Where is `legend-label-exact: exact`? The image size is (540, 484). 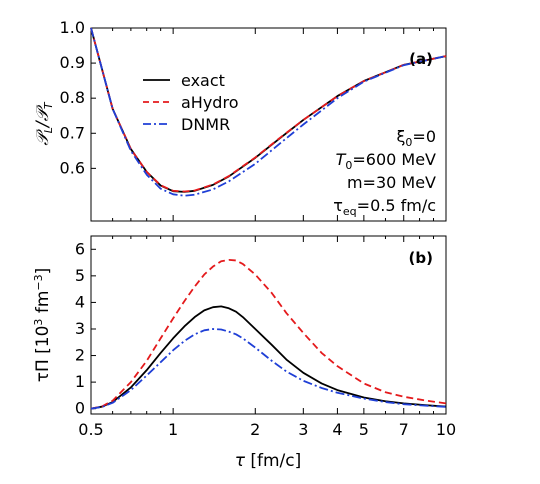 legend-label-exact: exact is located at coordinates (203, 80).